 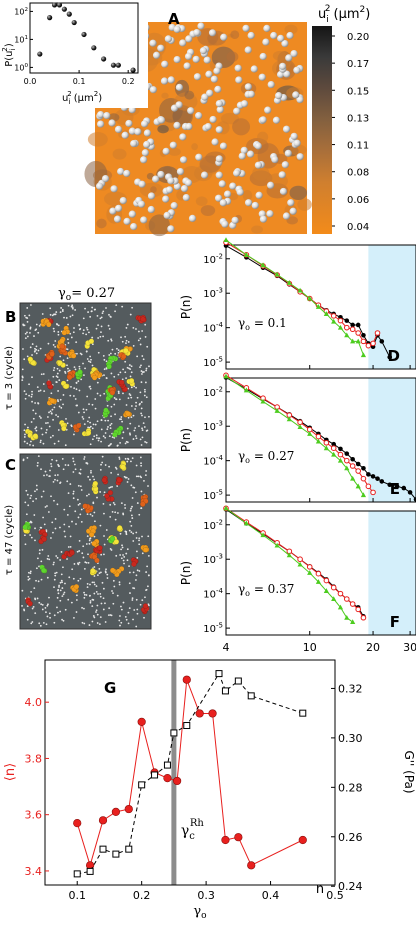 What do you see at coordinates (79, 81) in the screenshot?
I see `inset-x-tick-label: 0.1` at bounding box center [79, 81].